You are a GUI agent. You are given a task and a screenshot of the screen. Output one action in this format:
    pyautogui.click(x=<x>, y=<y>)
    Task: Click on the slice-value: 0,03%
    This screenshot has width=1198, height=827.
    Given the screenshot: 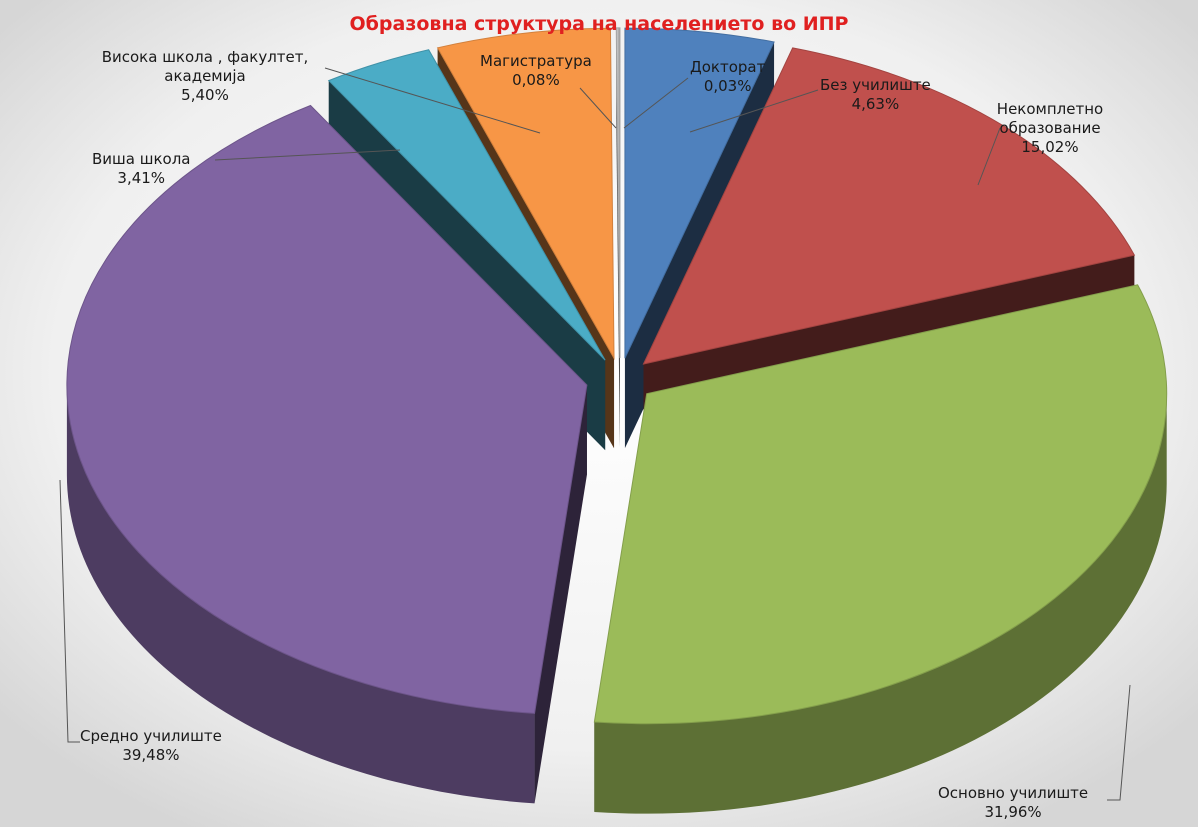 What is the action you would take?
    pyautogui.click(x=727, y=86)
    